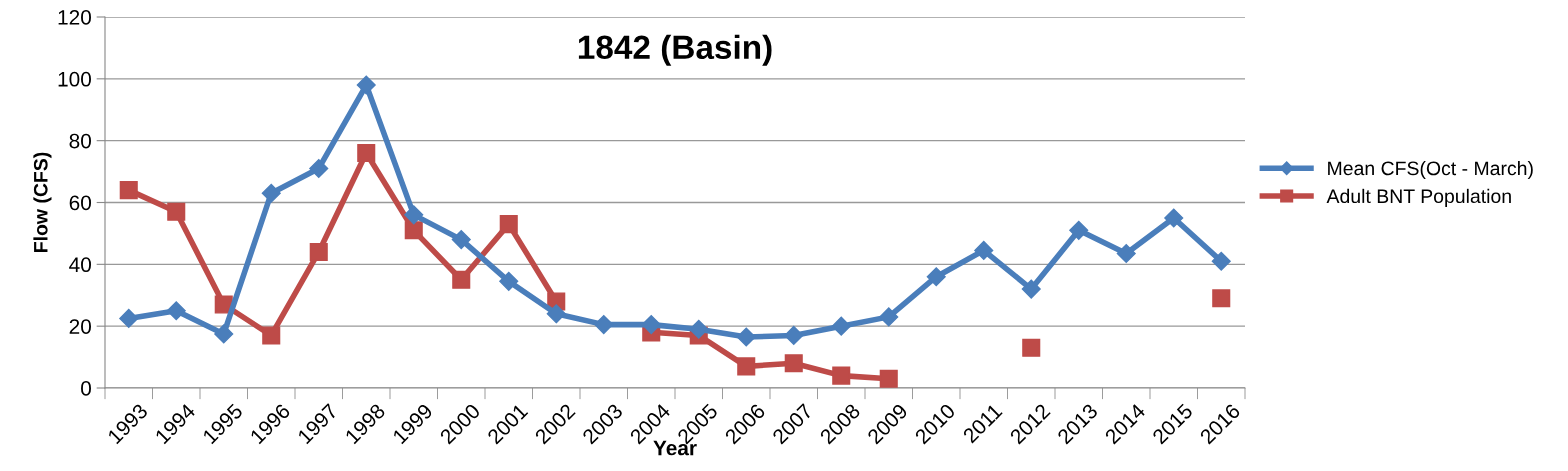 This screenshot has width=1568, height=471. I want to click on y-tick-label: 20, so click(80, 326).